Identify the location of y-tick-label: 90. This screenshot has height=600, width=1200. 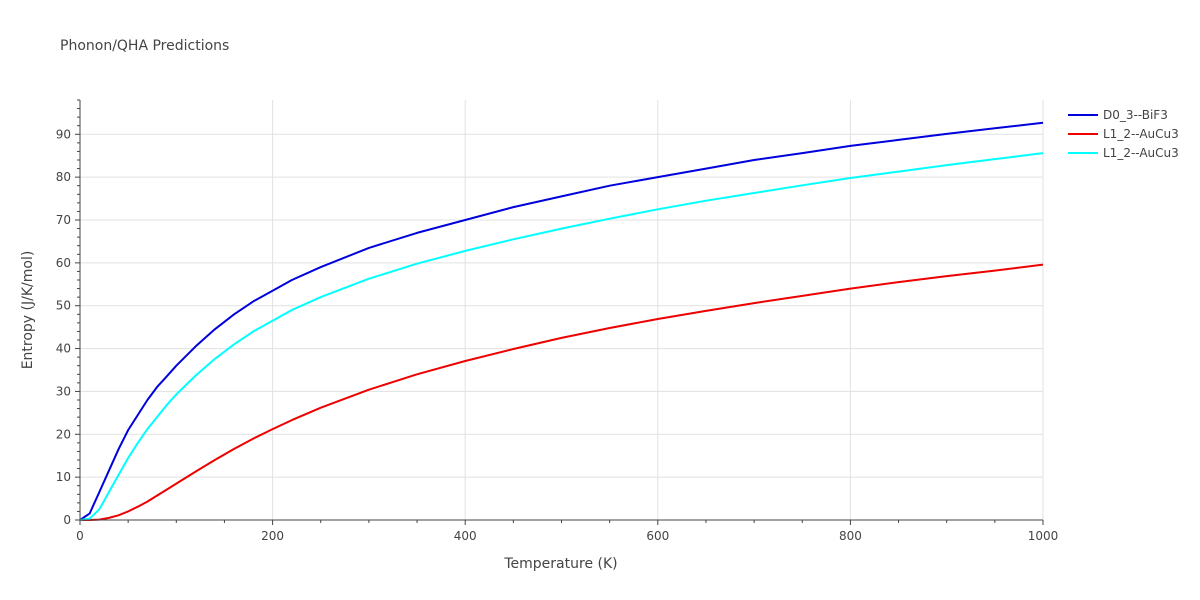
(63, 134).